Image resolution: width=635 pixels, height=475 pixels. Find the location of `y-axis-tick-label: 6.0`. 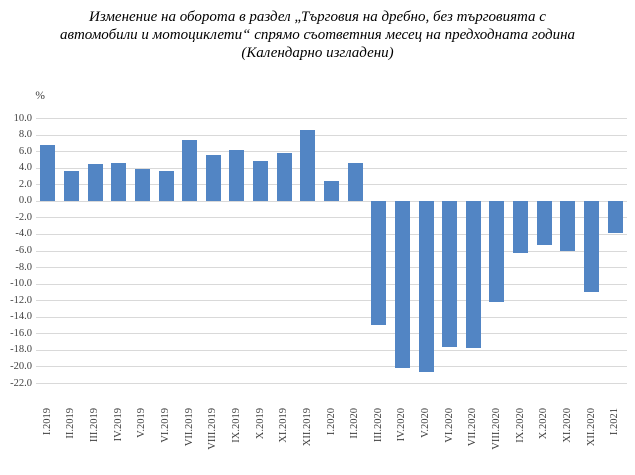

y-axis-tick-label: 6.0 is located at coordinates (25, 151).